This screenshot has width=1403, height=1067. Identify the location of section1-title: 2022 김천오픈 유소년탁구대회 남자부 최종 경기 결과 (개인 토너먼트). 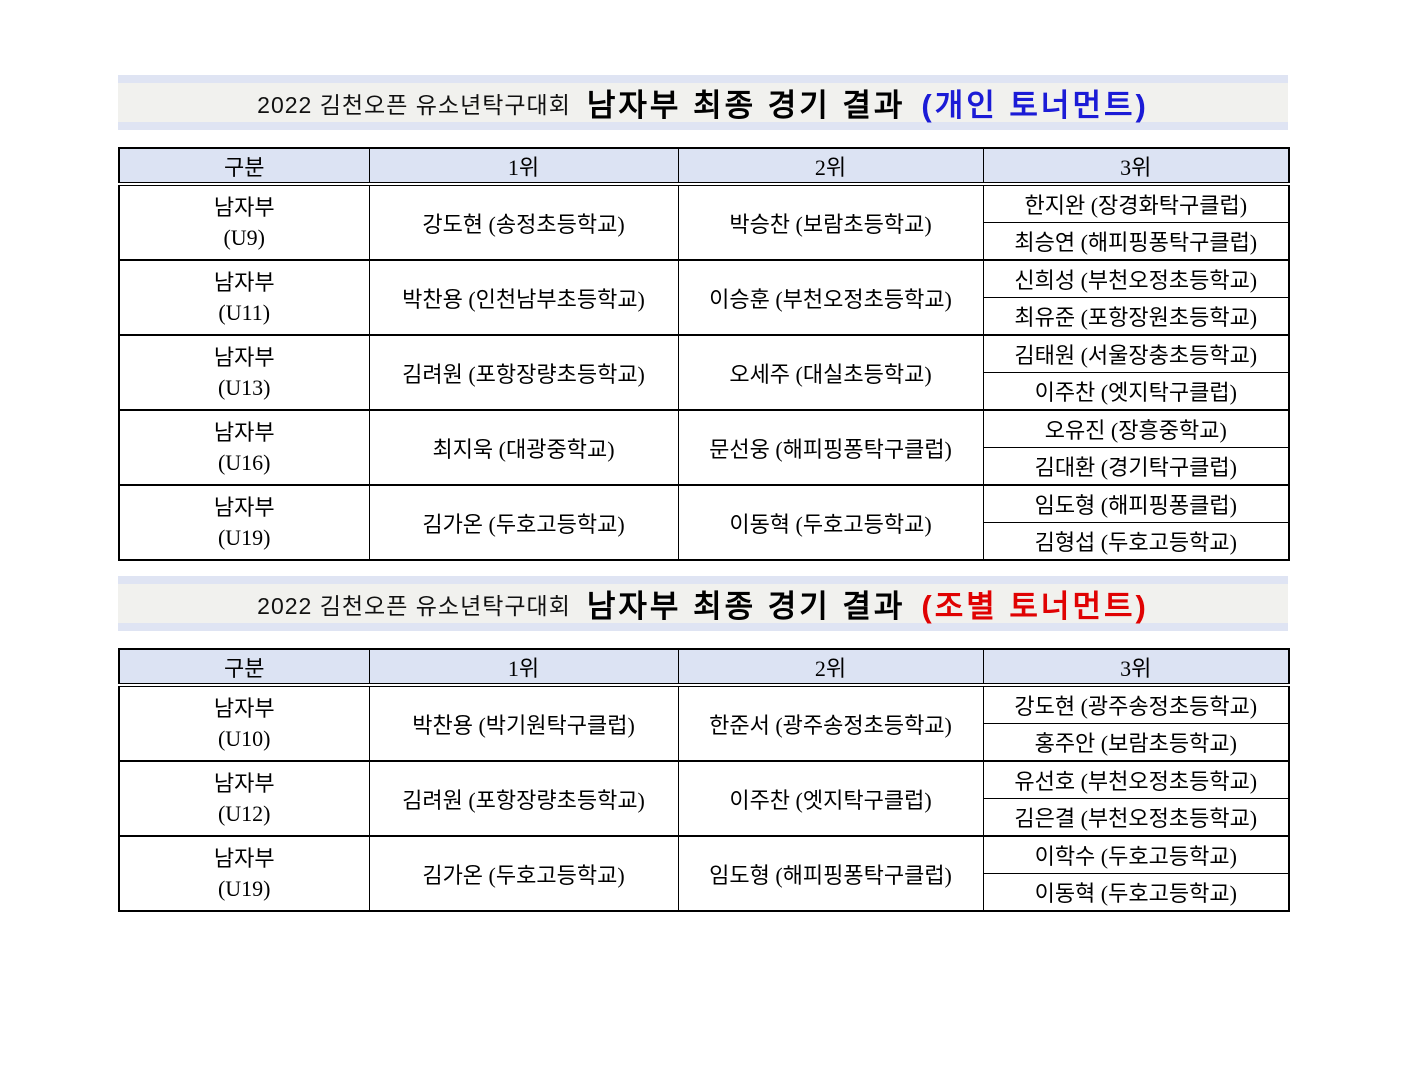
(703, 103).